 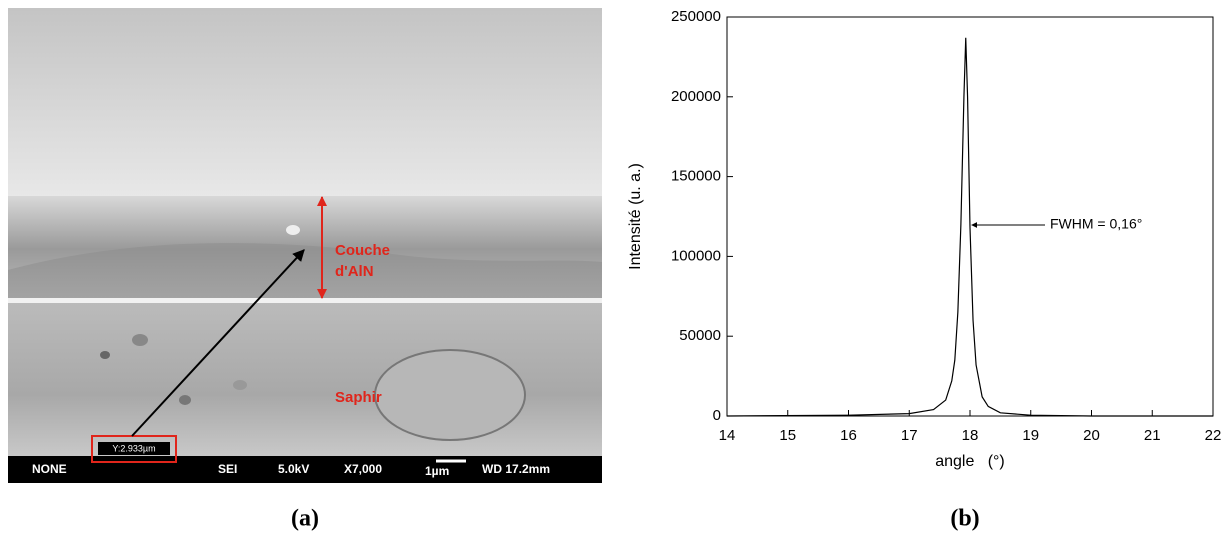 What do you see at coordinates (133, 448) in the screenshot?
I see `measurement-label: Y:2.933µm` at bounding box center [133, 448].